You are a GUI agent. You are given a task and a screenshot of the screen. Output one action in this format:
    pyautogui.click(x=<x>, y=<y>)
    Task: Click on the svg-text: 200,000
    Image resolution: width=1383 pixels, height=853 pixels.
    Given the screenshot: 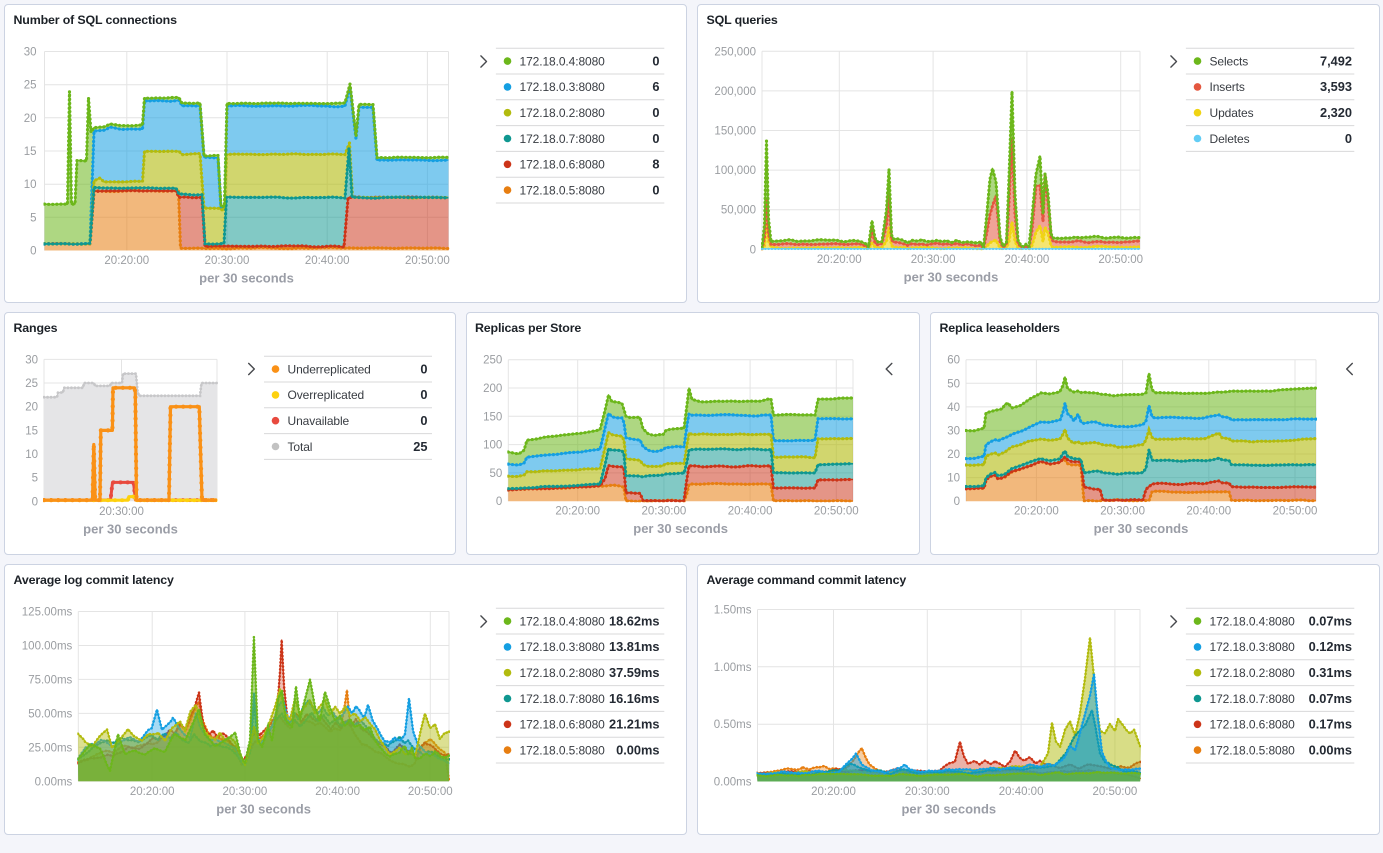 What is the action you would take?
    pyautogui.click(x=735, y=92)
    